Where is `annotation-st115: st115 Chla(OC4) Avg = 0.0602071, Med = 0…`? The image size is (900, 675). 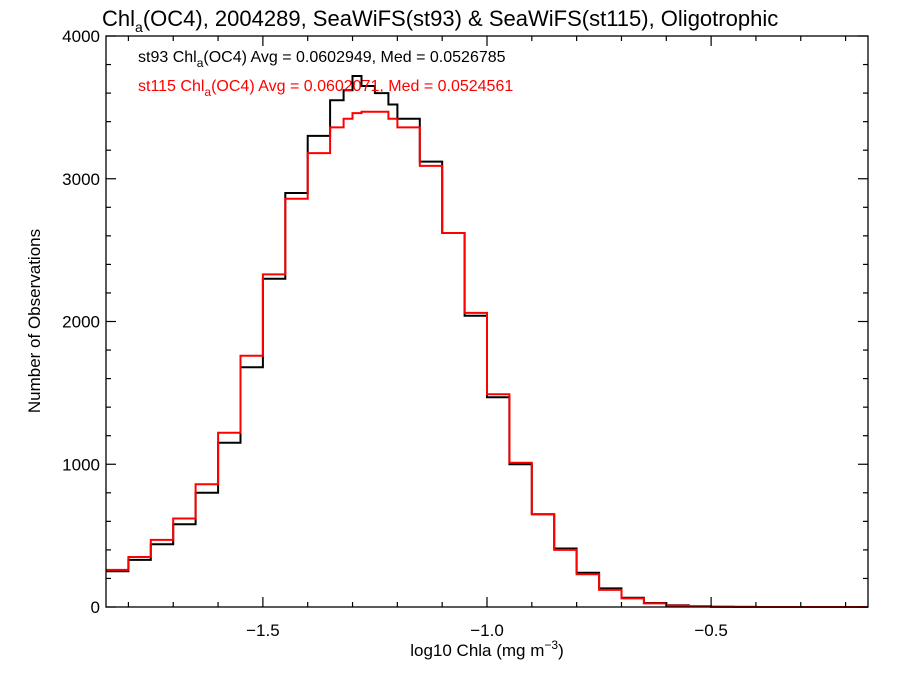 annotation-st115: st115 Chla(OC4) Avg = 0.0602071, Med = 0… is located at coordinates (325, 88).